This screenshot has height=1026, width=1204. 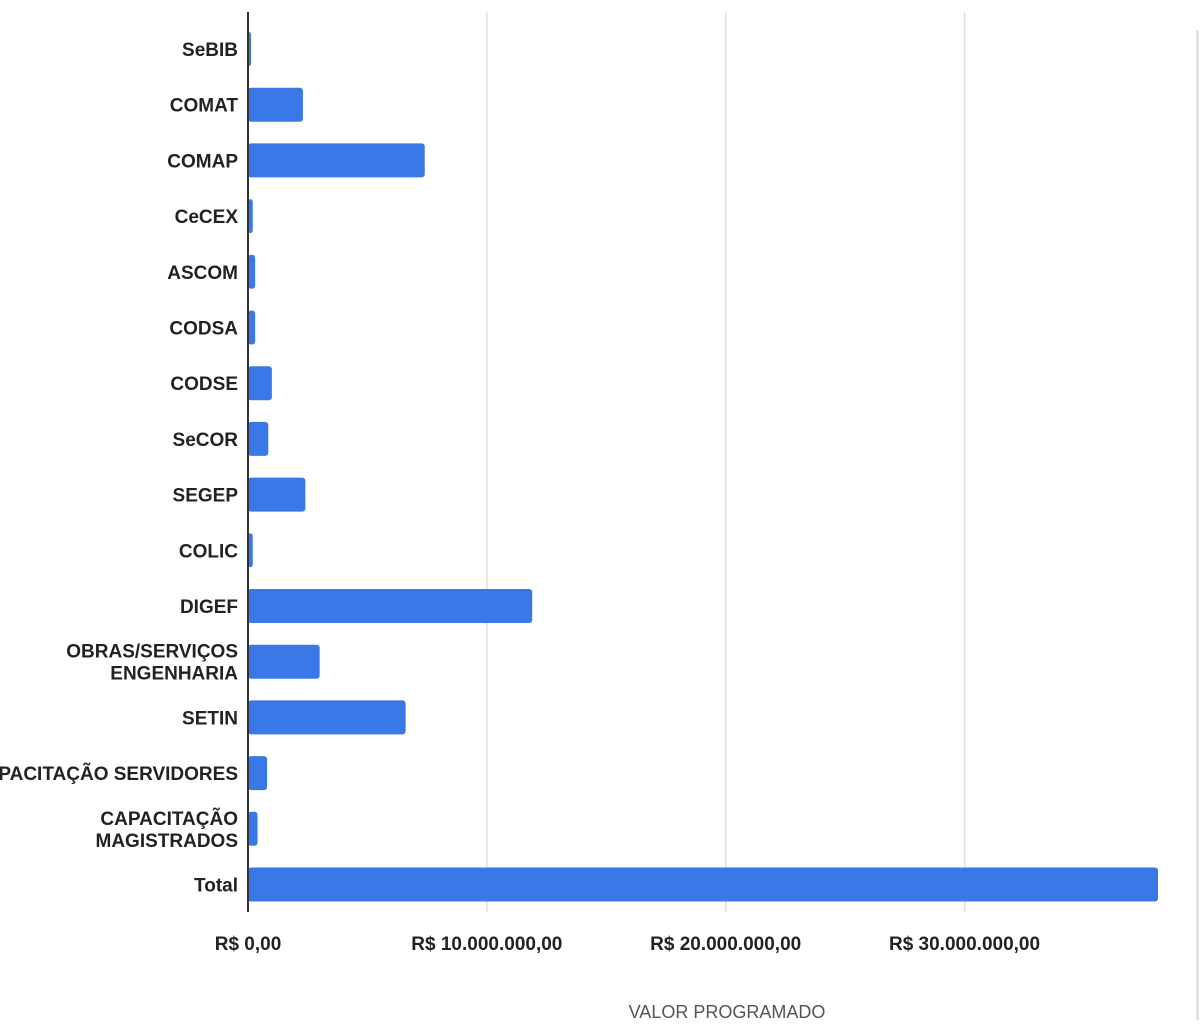 I want to click on category-label: COMAP, so click(x=202, y=161).